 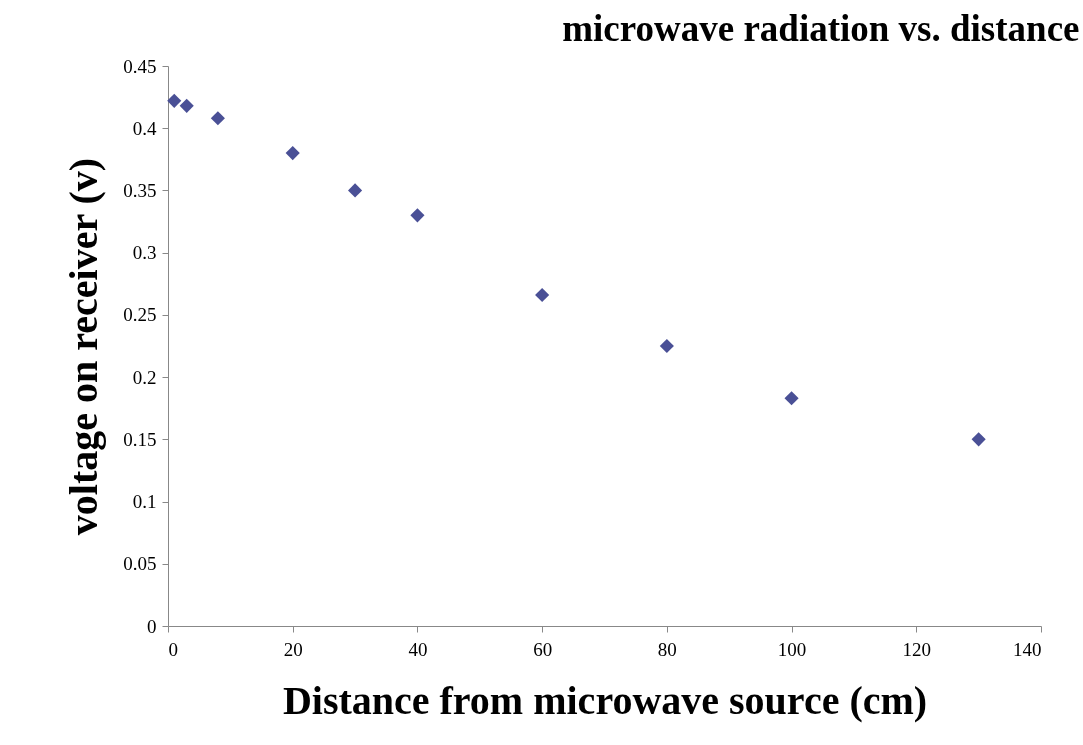 I want to click on x-tick-label: 60, so click(x=543, y=649).